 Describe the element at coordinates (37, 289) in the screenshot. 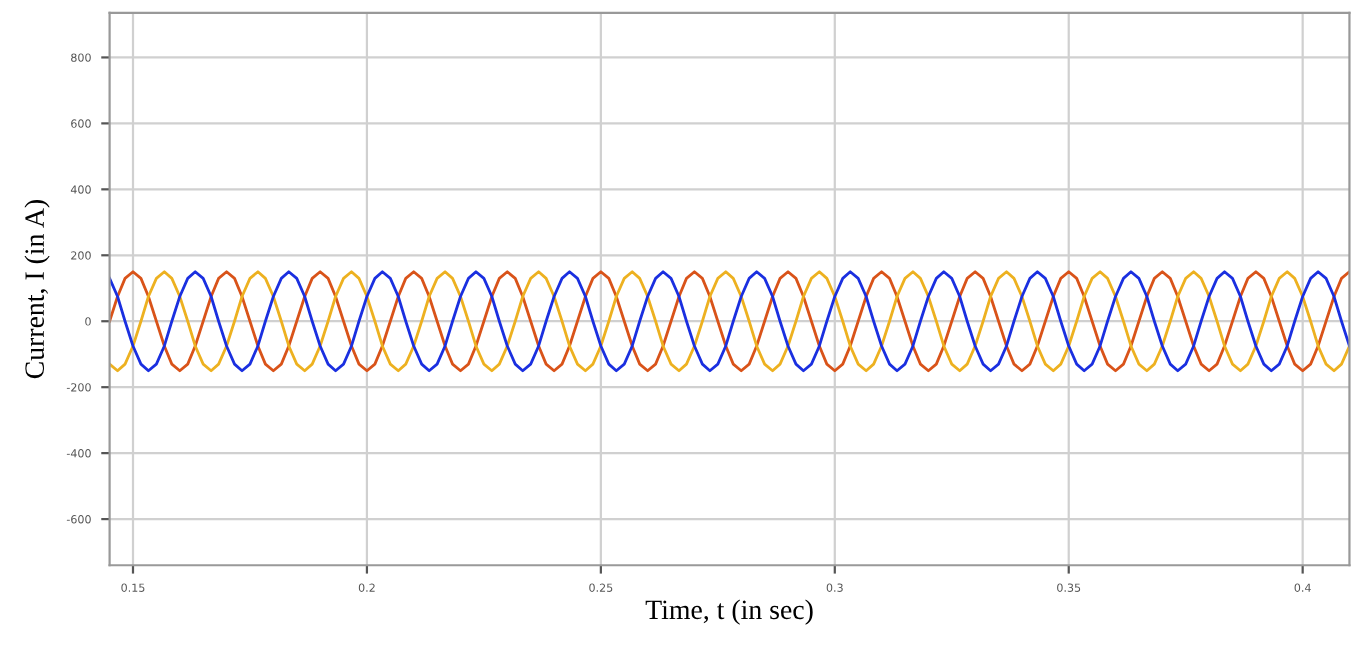

I see `y-axis-title: Current, I (in A)` at that location.